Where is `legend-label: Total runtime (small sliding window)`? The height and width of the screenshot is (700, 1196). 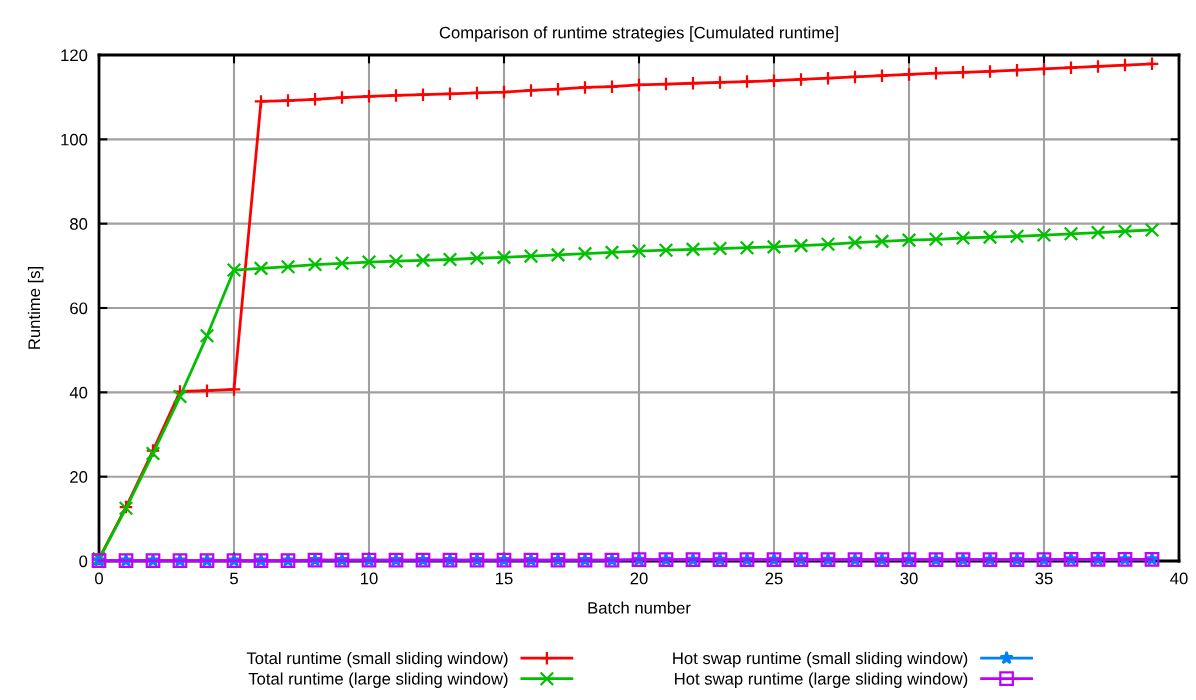
legend-label: Total runtime (small sliding window) is located at coordinates (377, 659).